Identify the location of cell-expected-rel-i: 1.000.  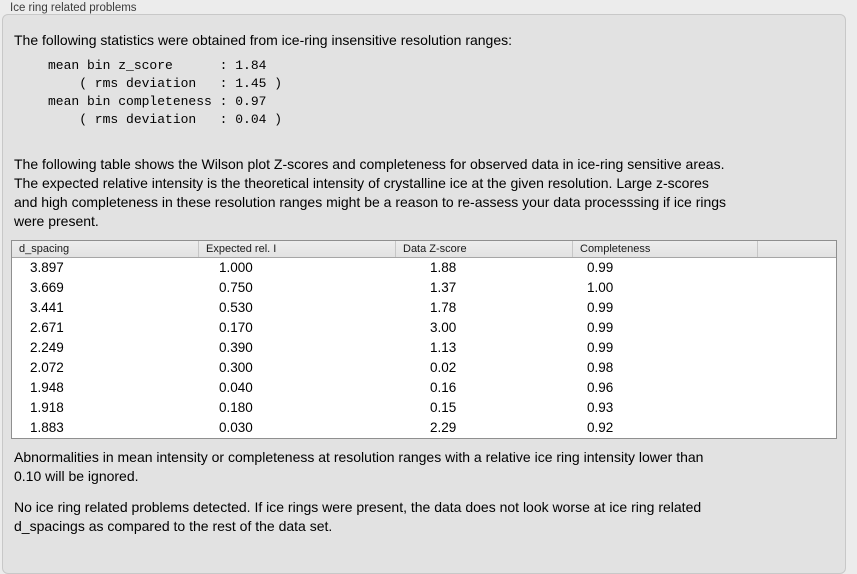
(236, 267).